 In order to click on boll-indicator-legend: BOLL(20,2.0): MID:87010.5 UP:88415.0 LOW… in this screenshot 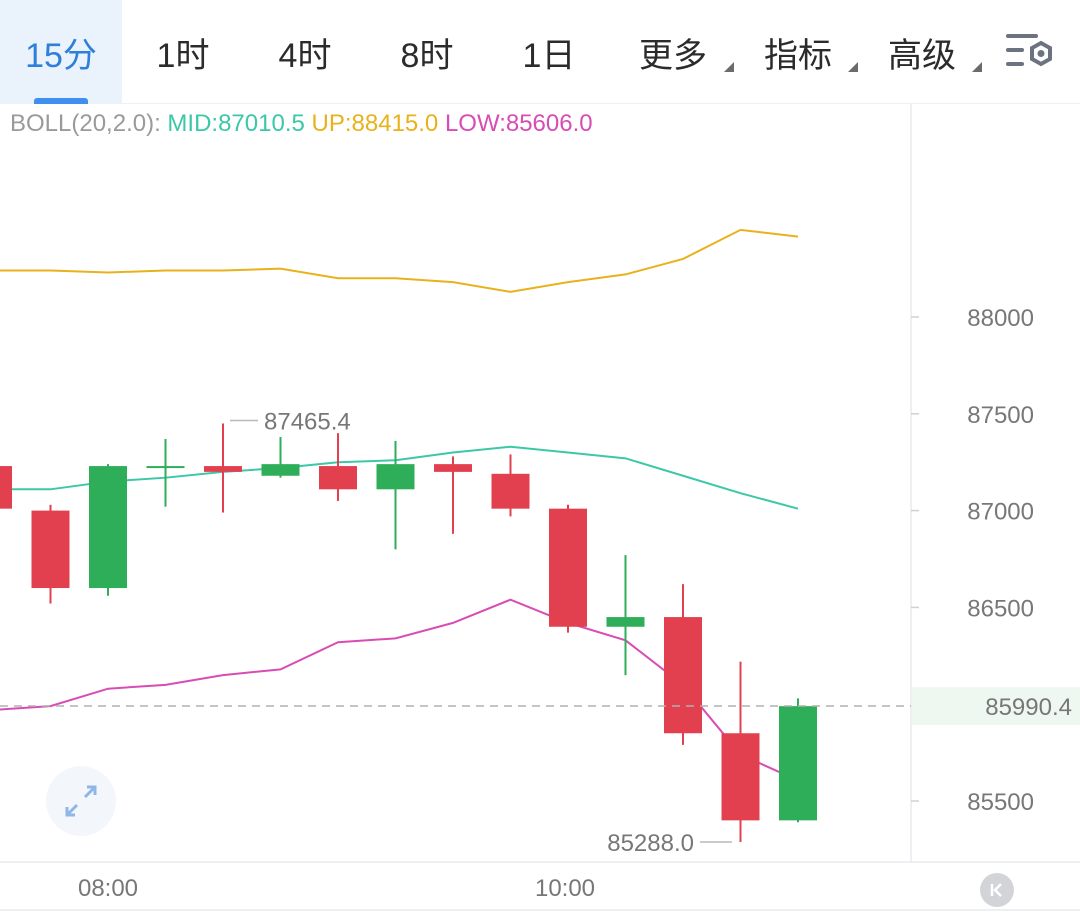, I will do `click(301, 124)`.